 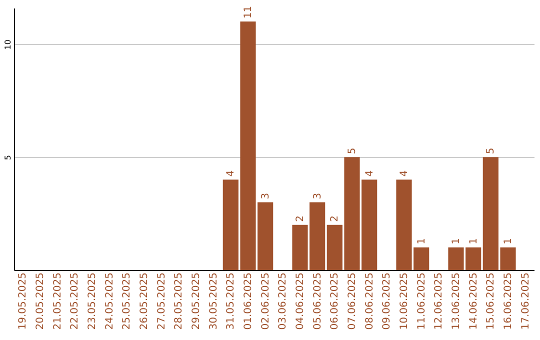 I want to click on x-tick-label: 08.06.2025, so click(x=370, y=301).